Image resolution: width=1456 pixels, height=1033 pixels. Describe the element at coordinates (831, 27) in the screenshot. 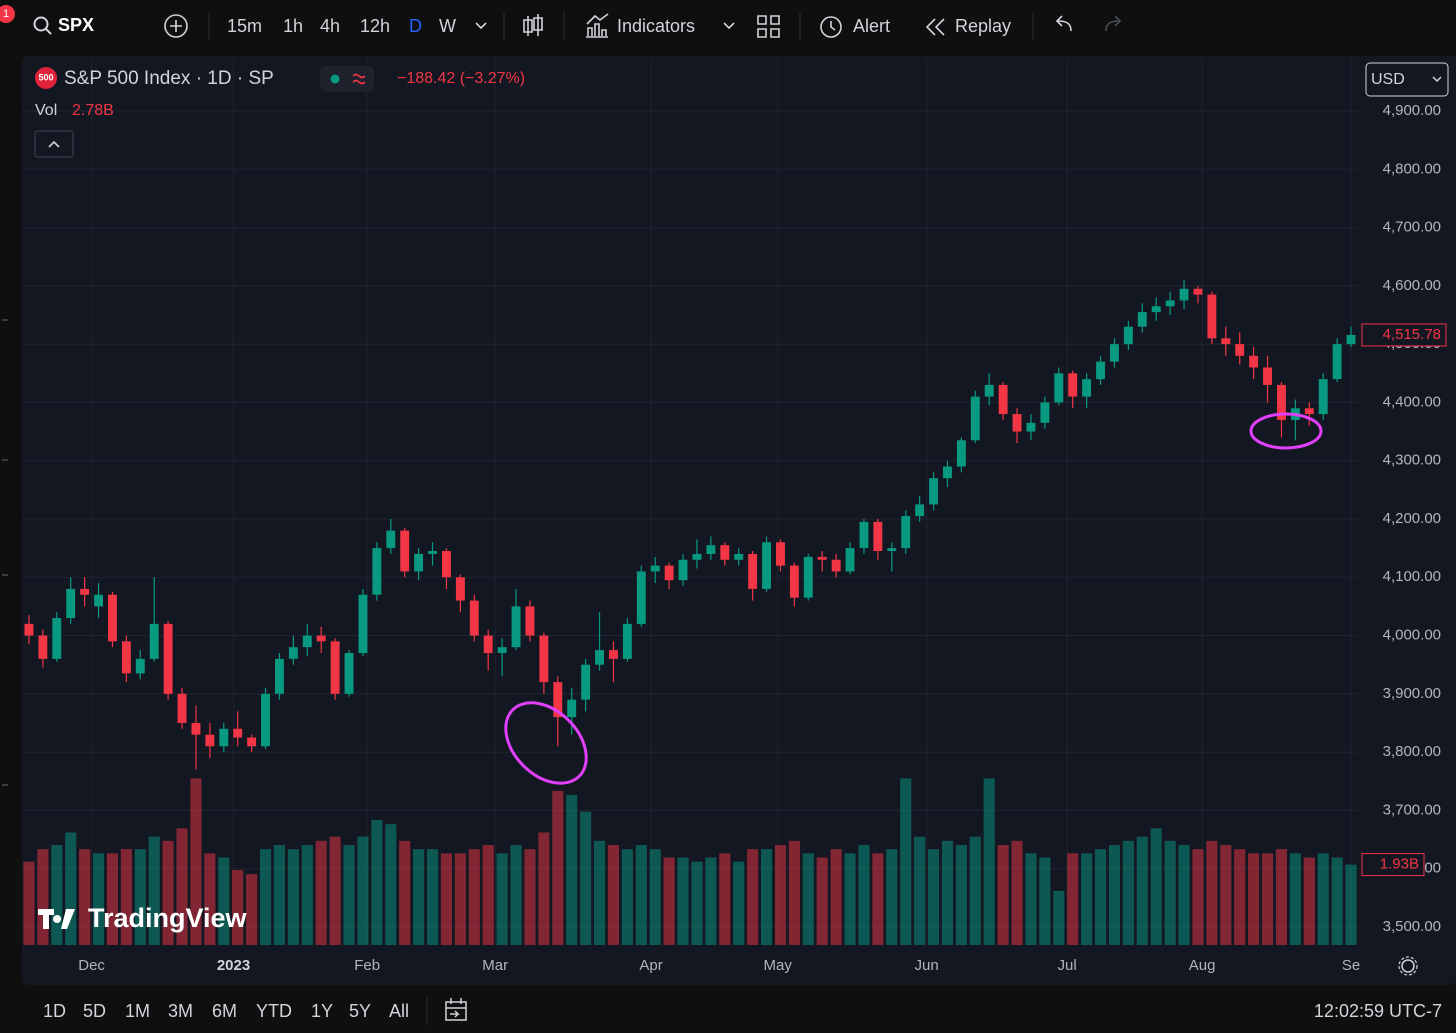

I see `alert-icon` at that location.